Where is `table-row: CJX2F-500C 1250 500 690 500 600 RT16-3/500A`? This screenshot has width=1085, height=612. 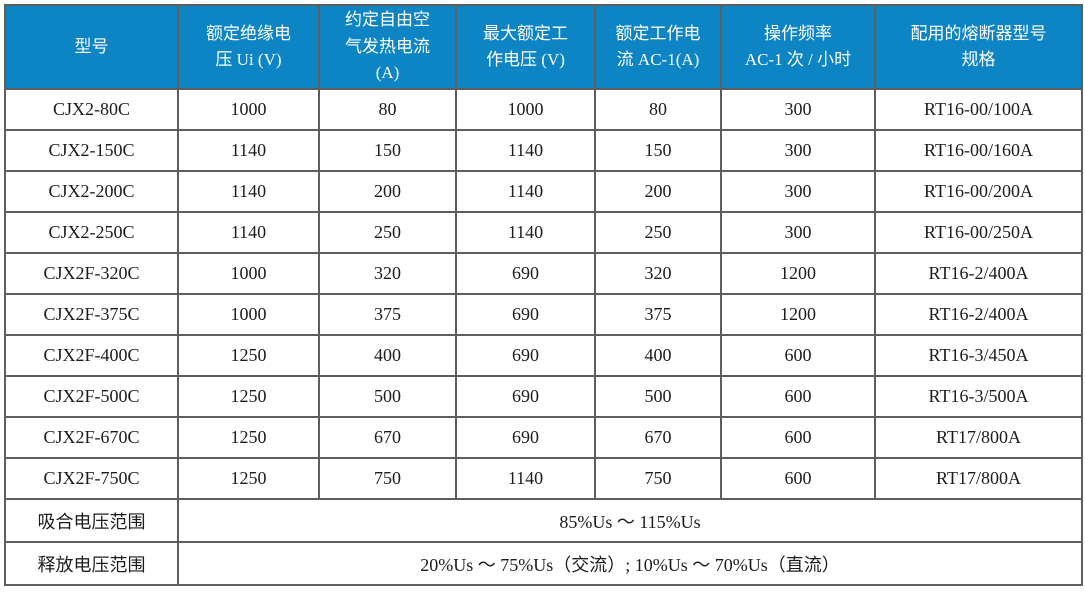
table-row: CJX2F-500C 1250 500 690 500 600 RT16-3/500A is located at coordinates (543, 396).